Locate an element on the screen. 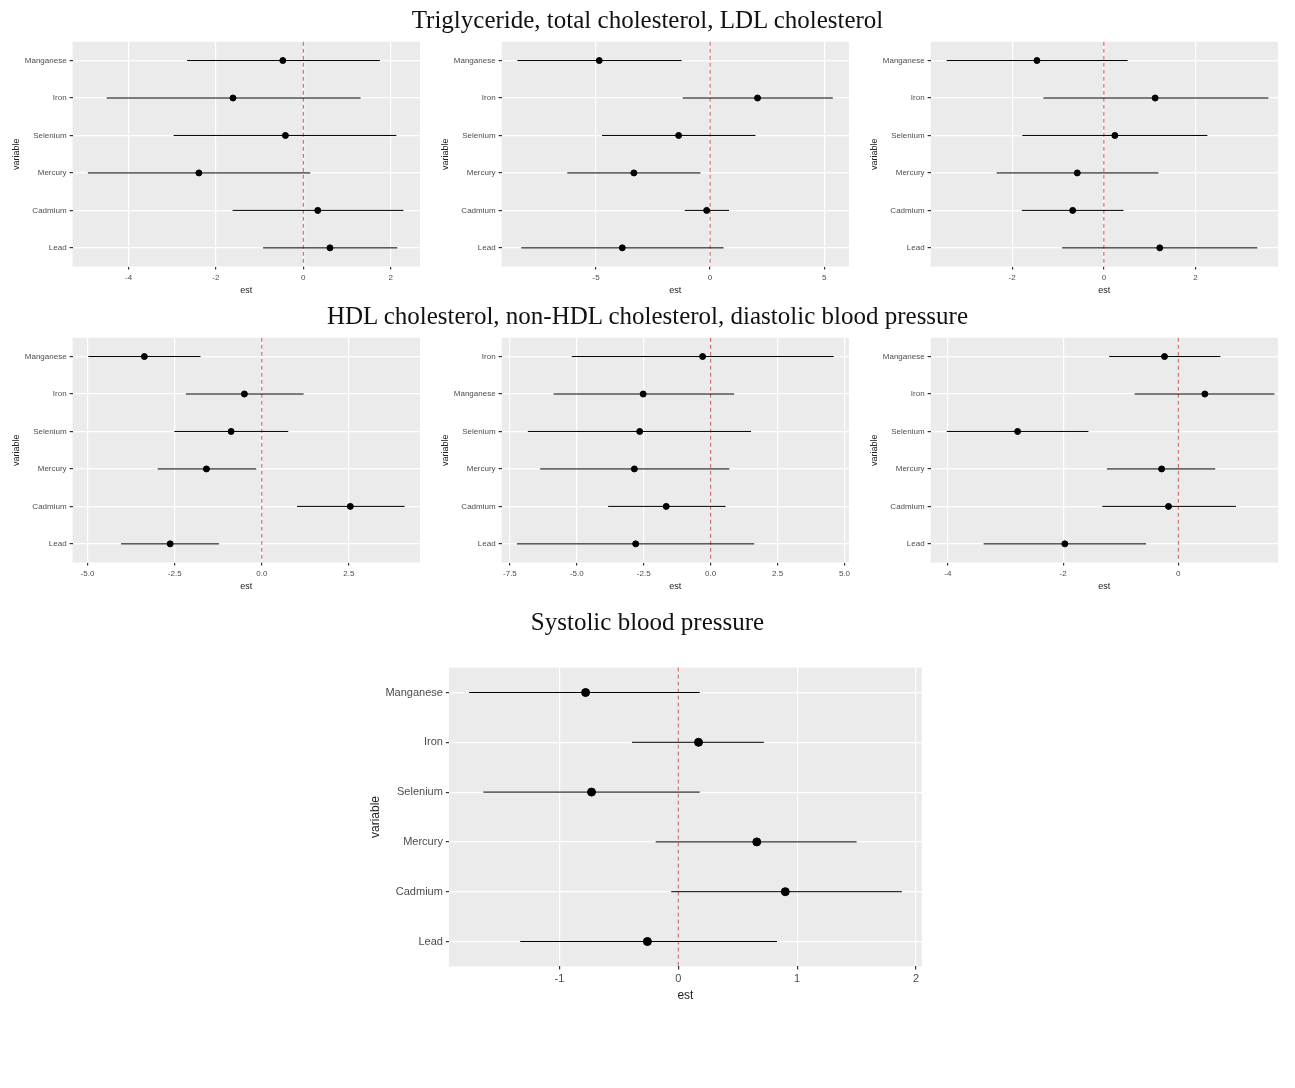 Image resolution: width=1295 pixels, height=1088 pixels. x-tick-label: 0.0 is located at coordinates (711, 573).